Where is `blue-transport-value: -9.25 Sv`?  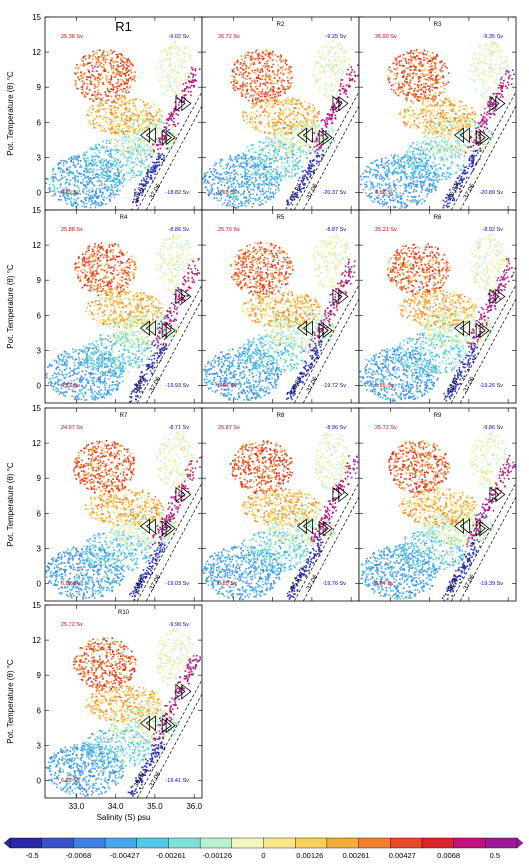
blue-transport-value: -9.25 Sv is located at coordinates (336, 37).